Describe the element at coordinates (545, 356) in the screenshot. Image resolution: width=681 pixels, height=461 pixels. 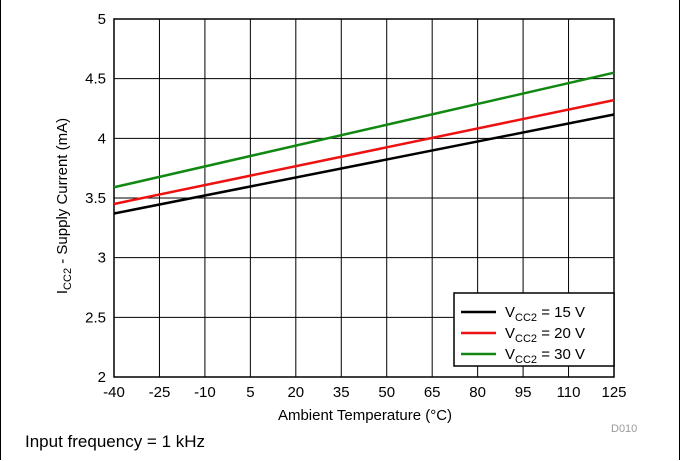
I see `legend-label-3: VCC2 = 30 V` at that location.